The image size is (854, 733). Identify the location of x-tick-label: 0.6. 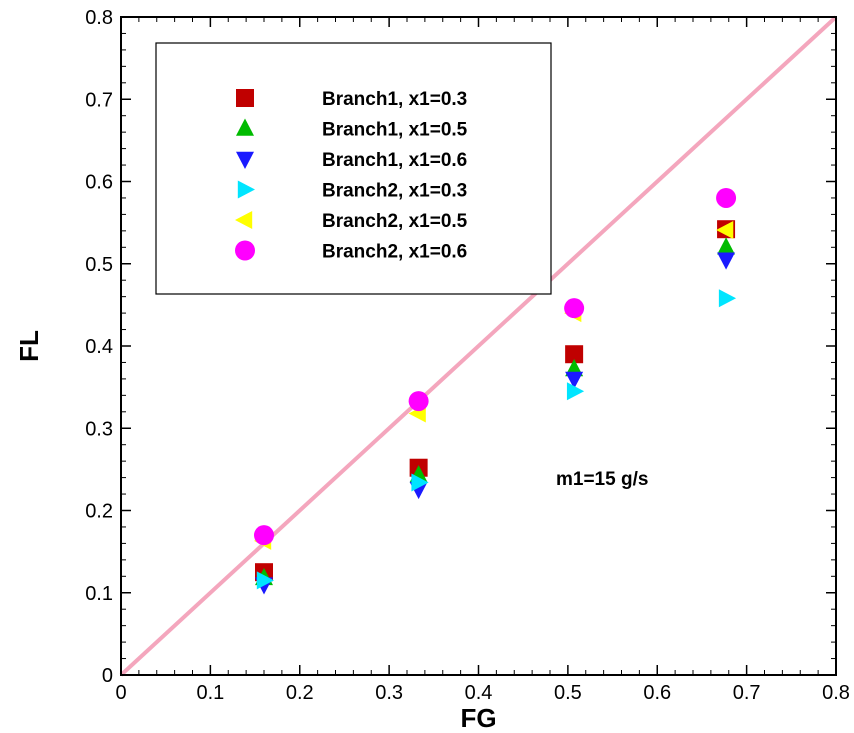
(657, 693).